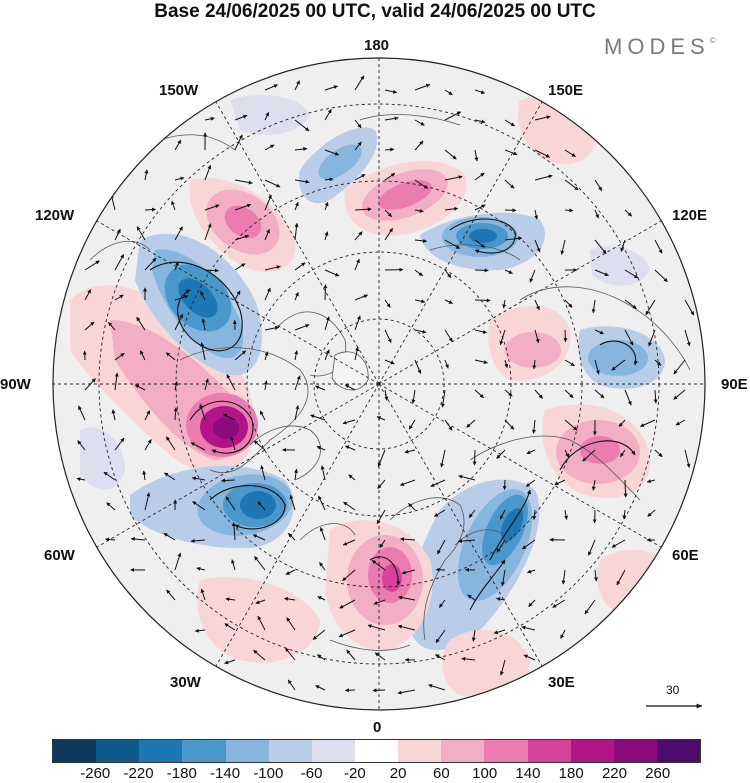 The width and height of the screenshot is (750, 783). Describe the element at coordinates (355, 773) in the screenshot. I see `colorbar-tick-label: -20` at that location.